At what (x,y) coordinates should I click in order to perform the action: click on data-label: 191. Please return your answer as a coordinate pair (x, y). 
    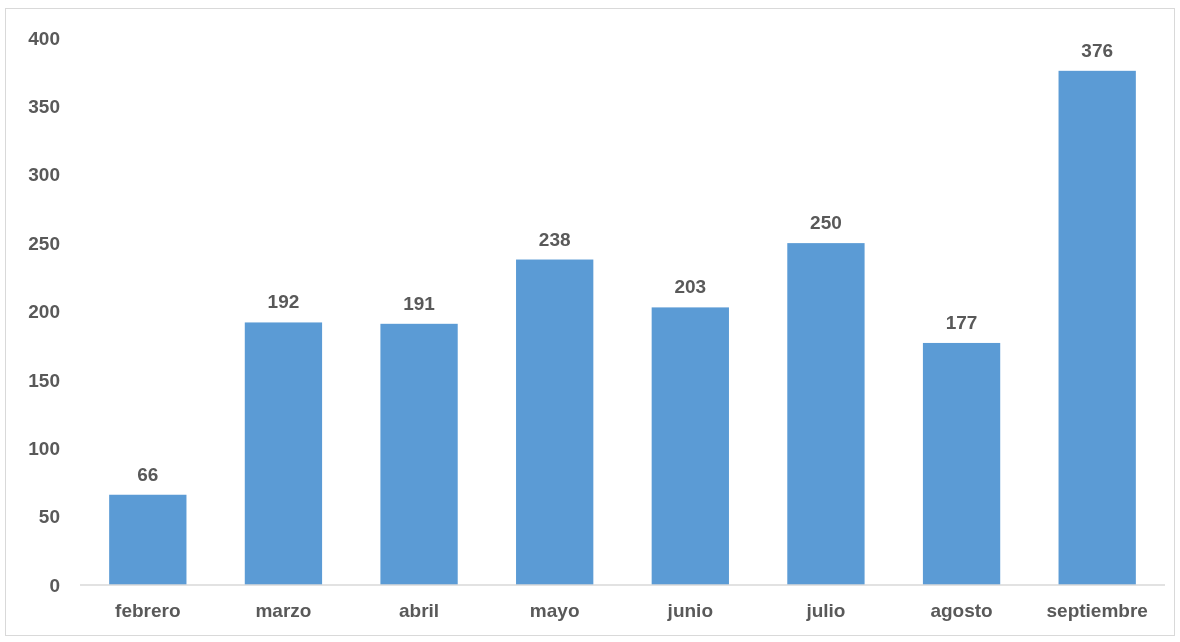
    Looking at the image, I should click on (419, 303).